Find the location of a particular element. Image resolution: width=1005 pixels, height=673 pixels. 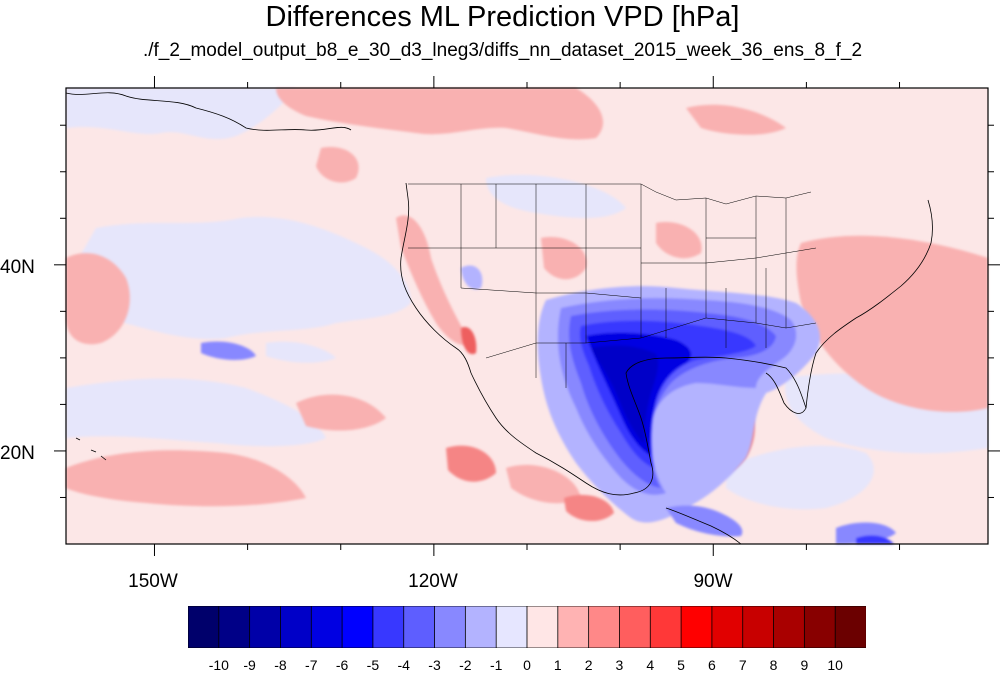

colorbar-label: 8 is located at coordinates (773, 665).